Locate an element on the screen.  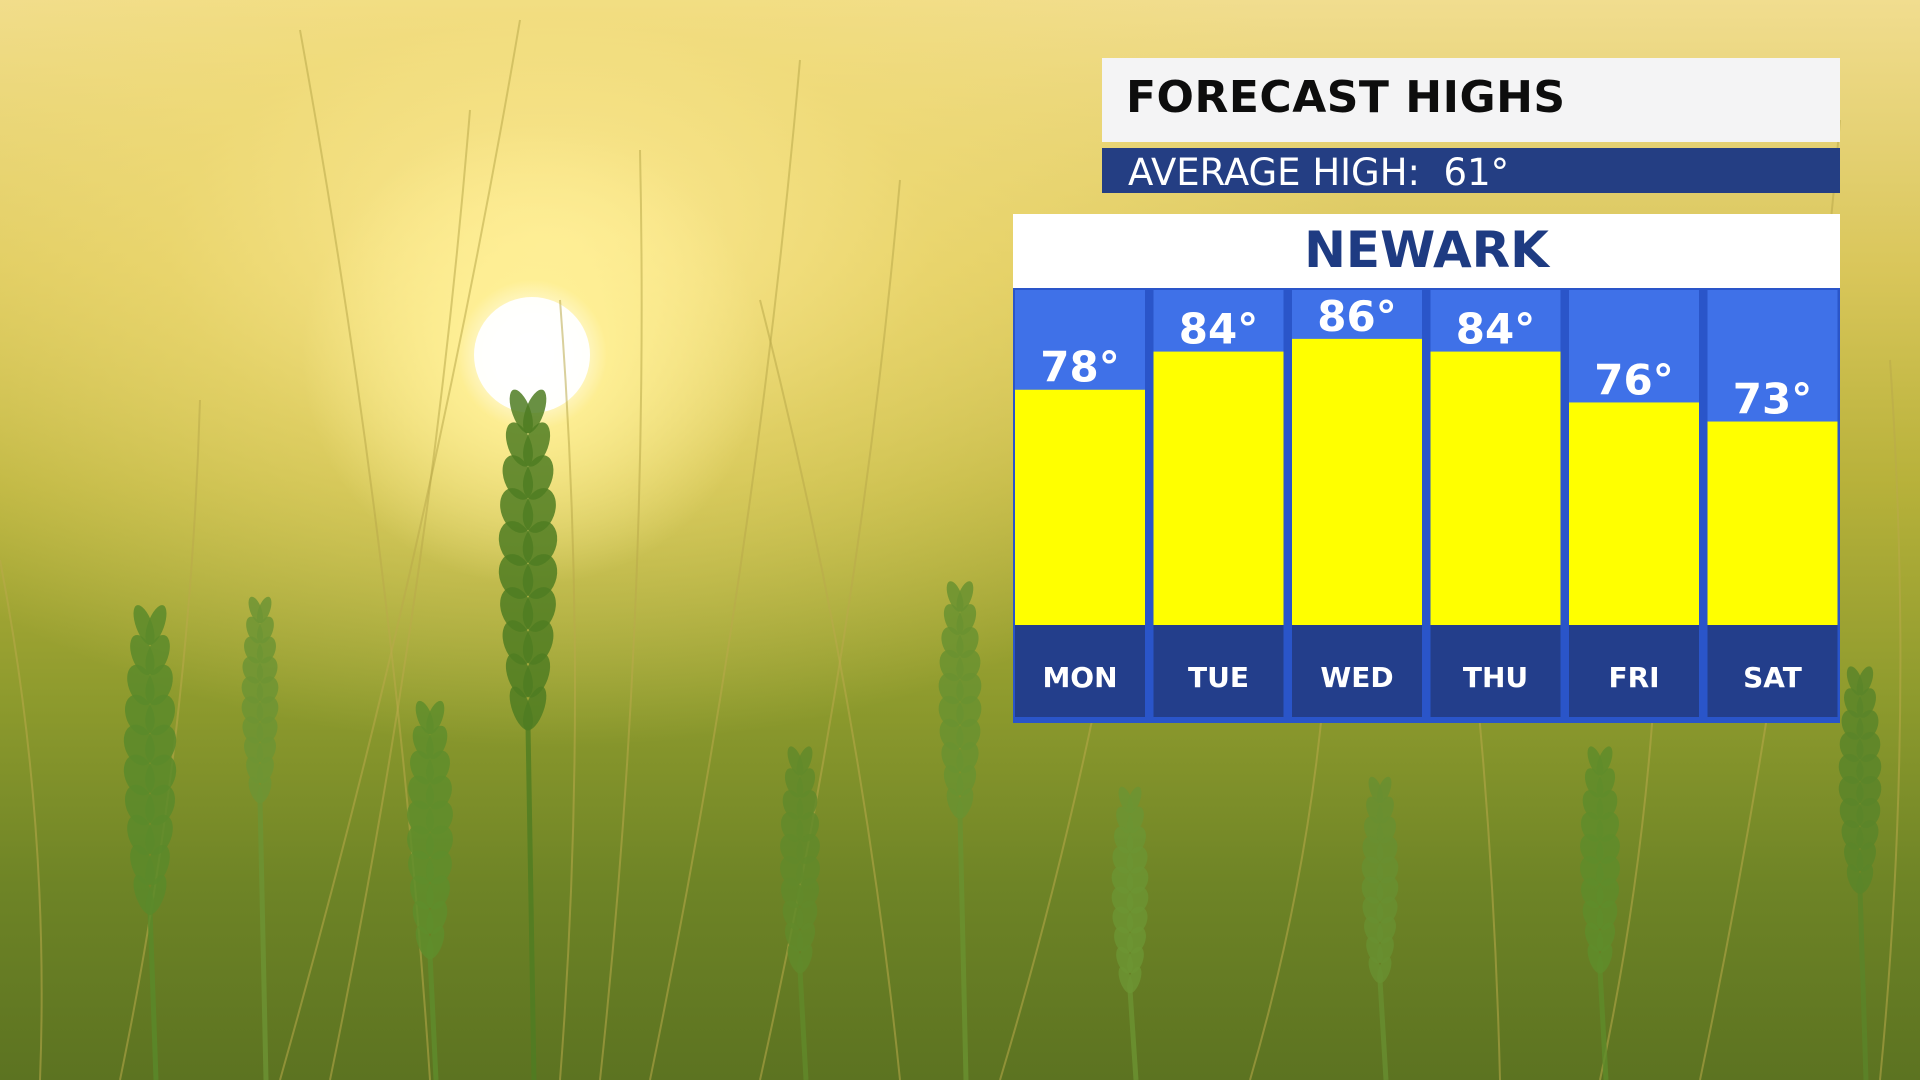
city-header: NEWARK is located at coordinates (1426, 251).